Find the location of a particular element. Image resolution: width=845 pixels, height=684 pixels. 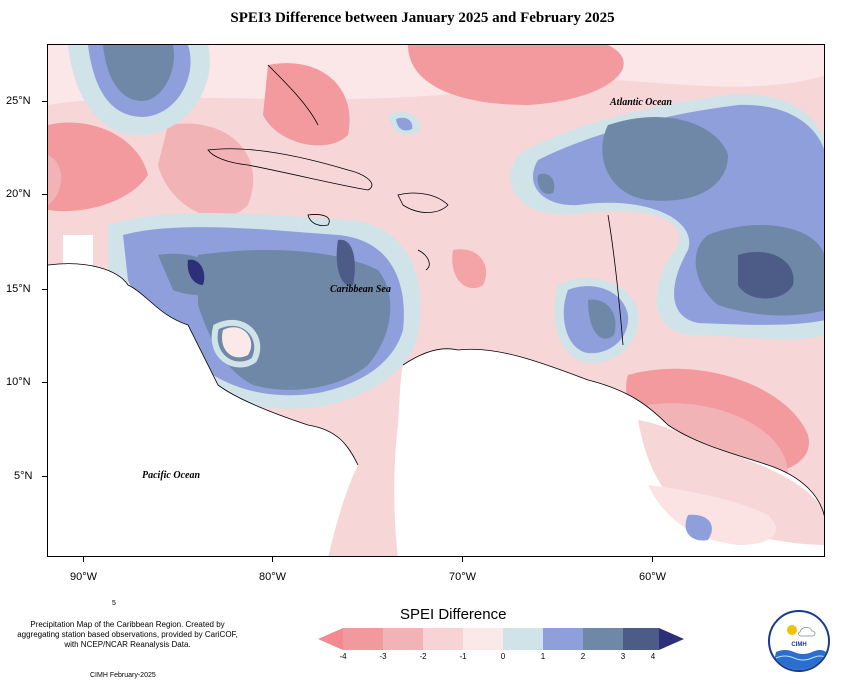

lon-label: 80°W is located at coordinates (273, 577).